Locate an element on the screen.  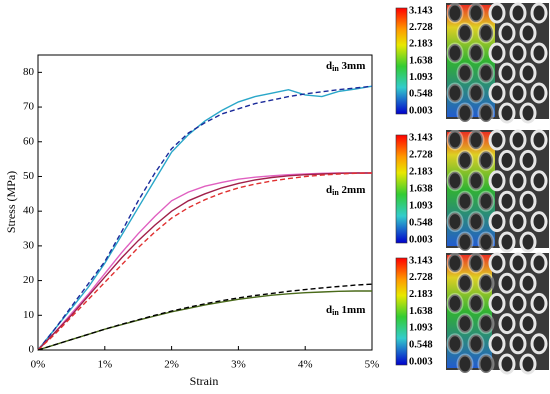
y-axis-label: Stress (MPa) is located at coordinates (11, 202).